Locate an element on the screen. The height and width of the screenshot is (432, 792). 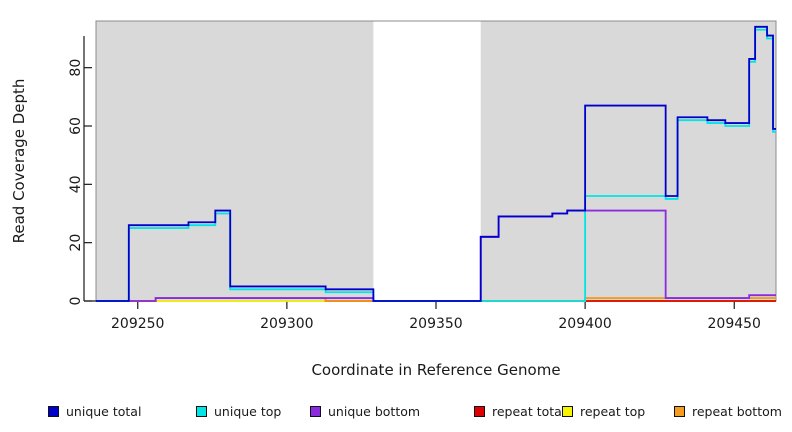
y-axis-tick-label: 20 is located at coordinates (76, 243).